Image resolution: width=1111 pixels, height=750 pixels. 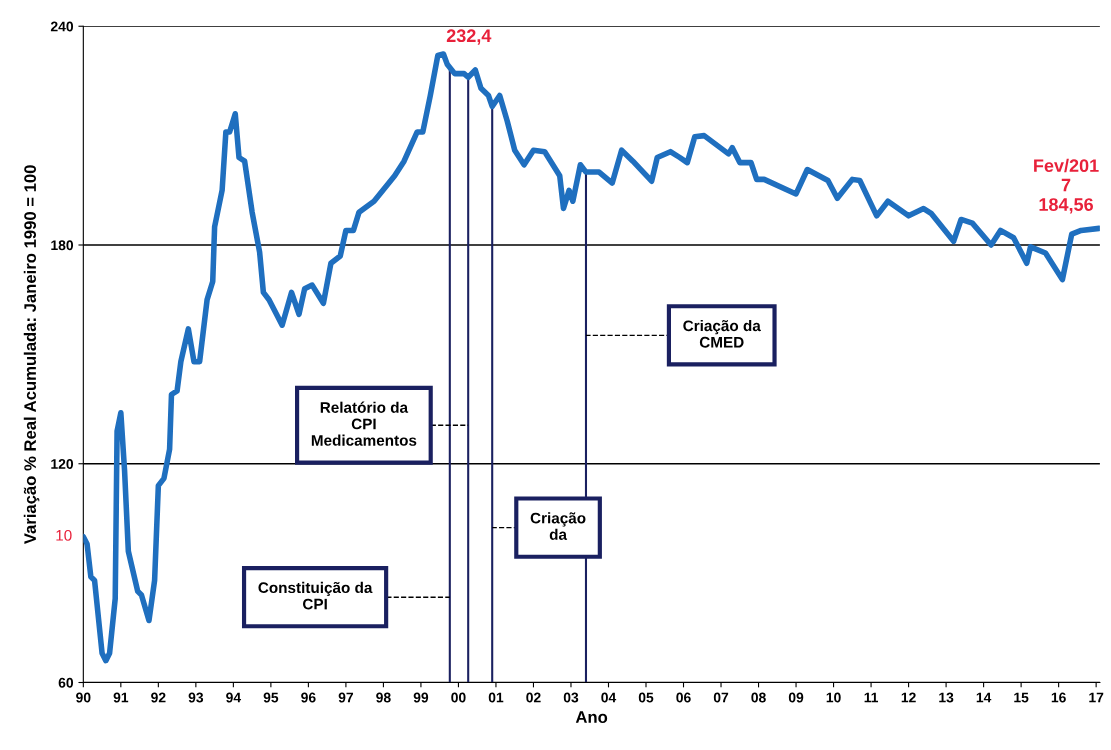 I want to click on x-tick-label: 00, so click(x=458, y=697).